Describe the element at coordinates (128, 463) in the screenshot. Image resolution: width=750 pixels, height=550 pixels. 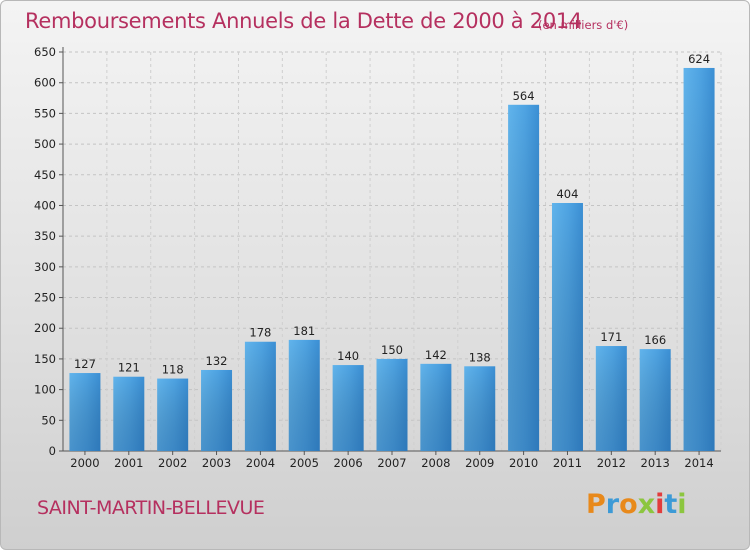
I see `x-tick-label: 2001` at that location.